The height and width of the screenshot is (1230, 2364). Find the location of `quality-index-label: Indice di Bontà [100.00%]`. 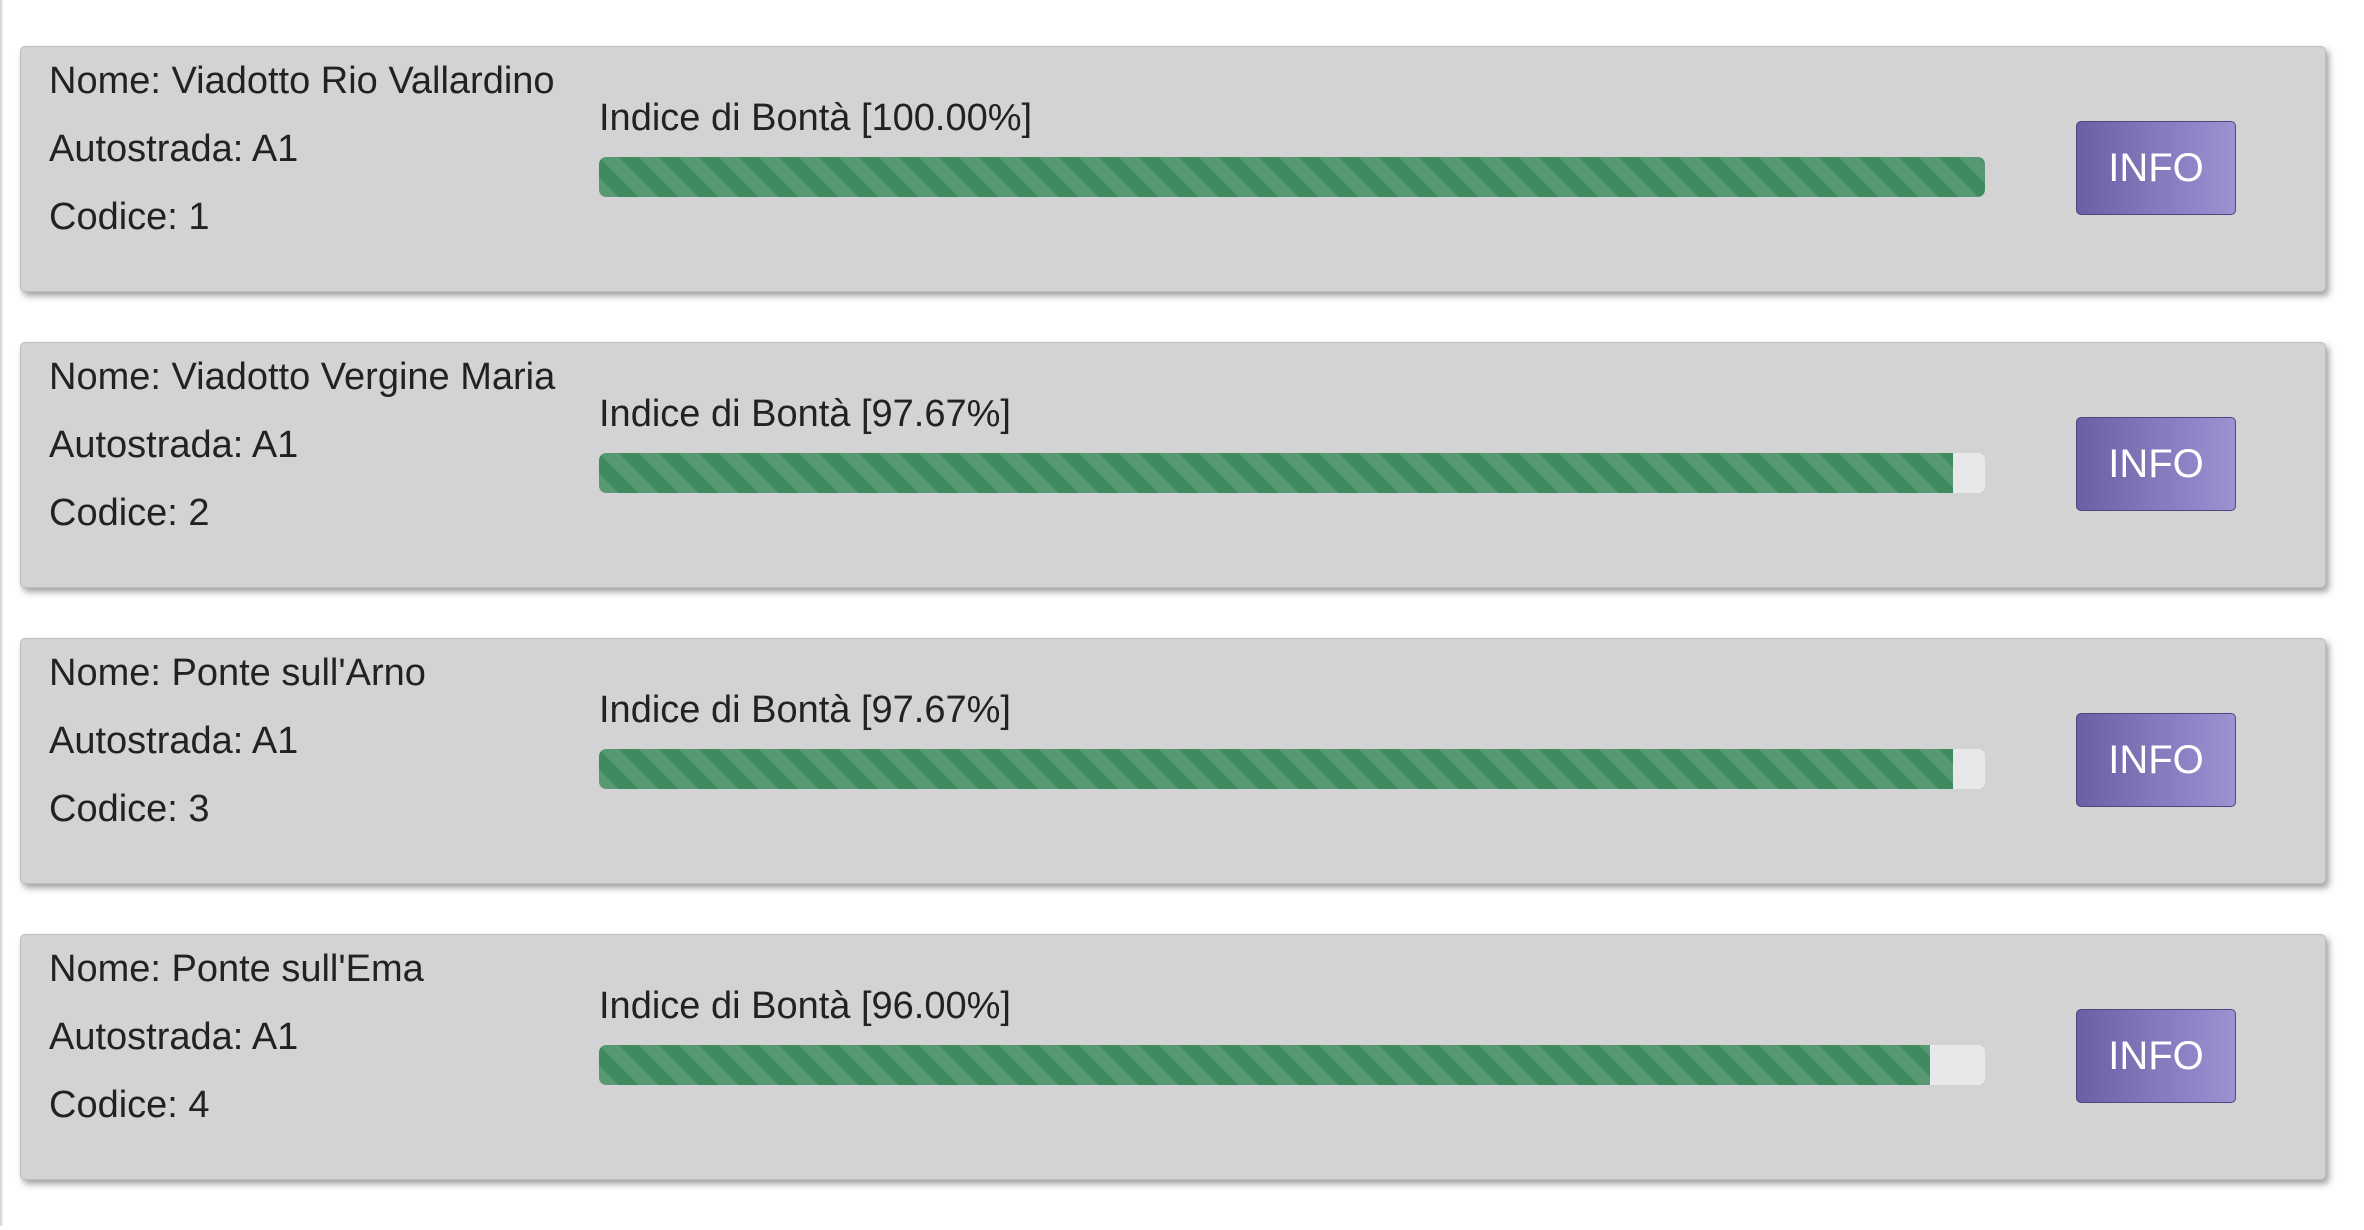

quality-index-label: Indice di Bontà [100.00%] is located at coordinates (1292, 118).